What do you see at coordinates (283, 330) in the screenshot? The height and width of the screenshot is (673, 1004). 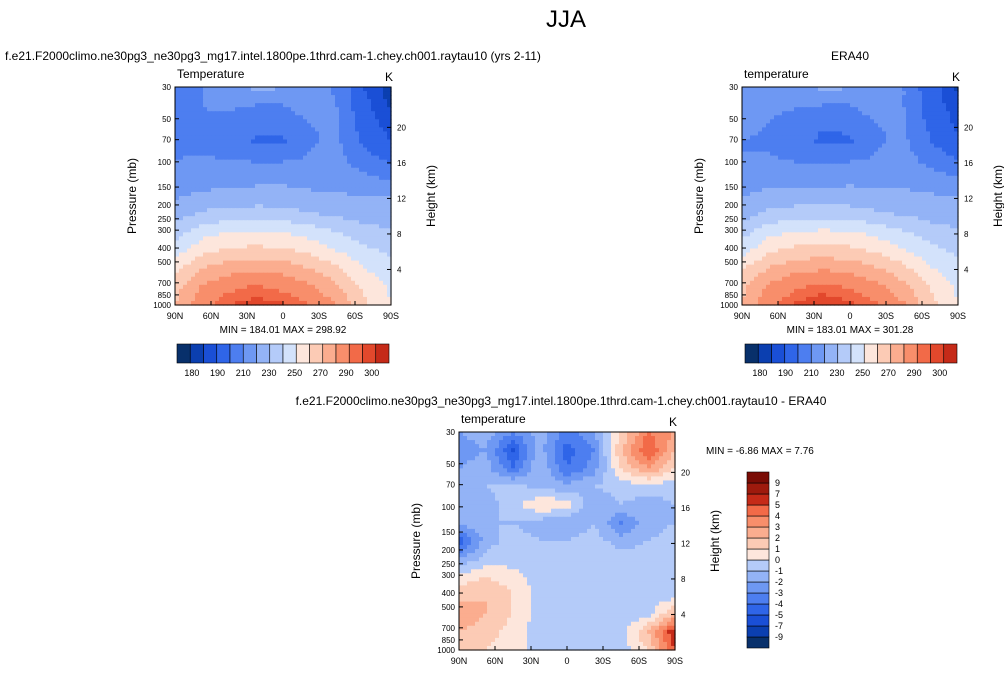 I see `model-stats: MIN = 184.01 MAX = 298.92` at bounding box center [283, 330].